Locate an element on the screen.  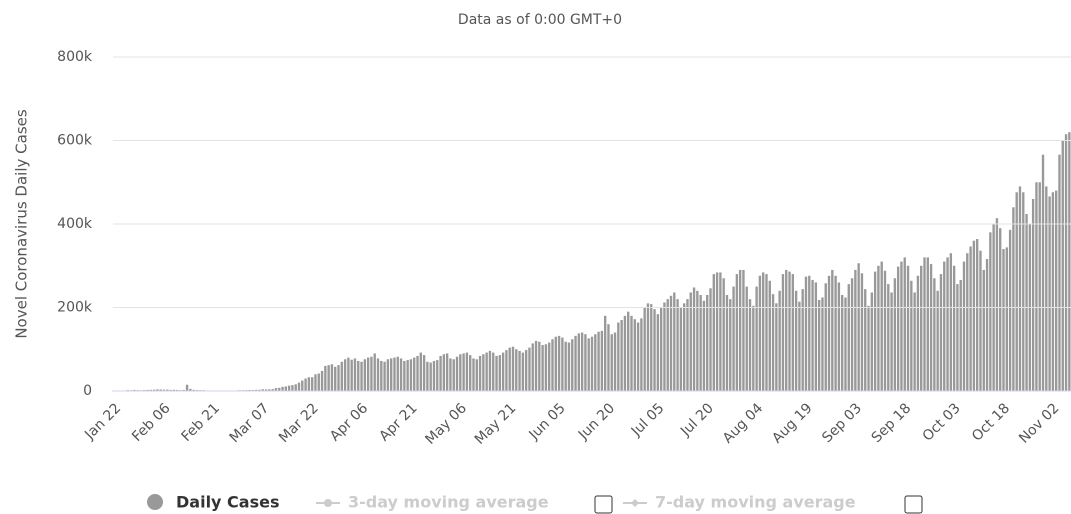
legend-label: 3-day moving average is located at coordinates (448, 502).